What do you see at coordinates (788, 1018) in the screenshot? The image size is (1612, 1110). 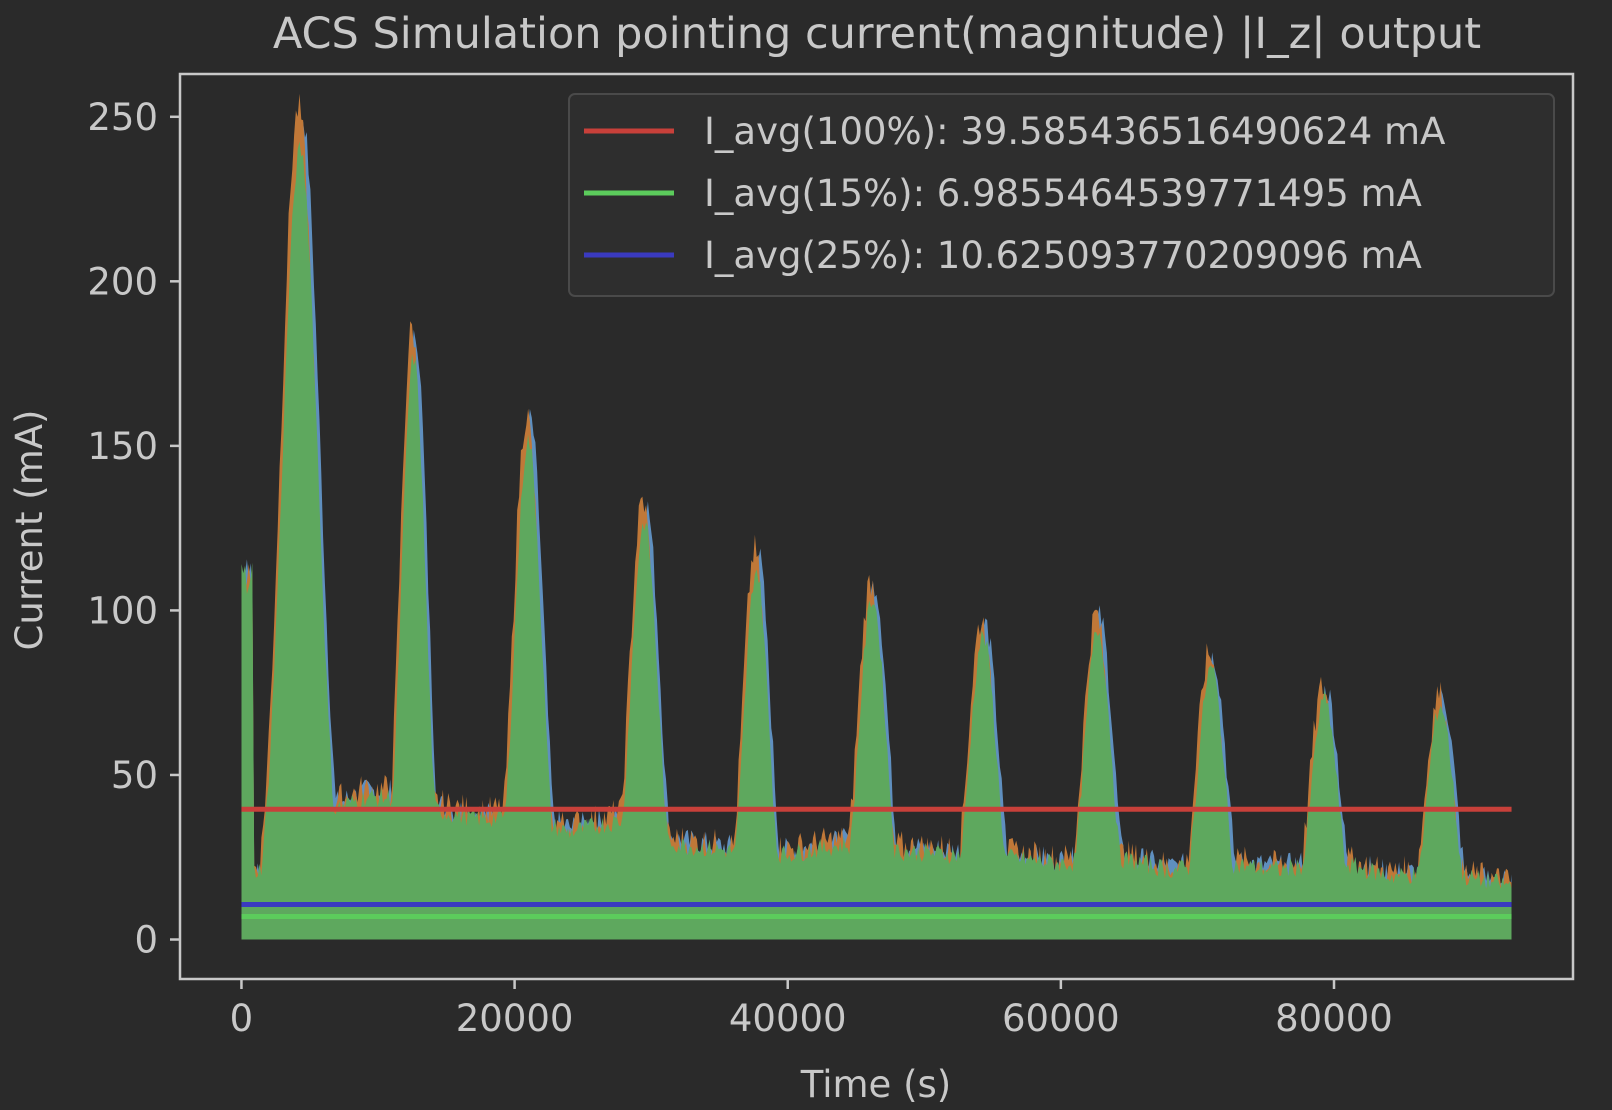 I see `x-tick-label: 40000` at bounding box center [788, 1018].